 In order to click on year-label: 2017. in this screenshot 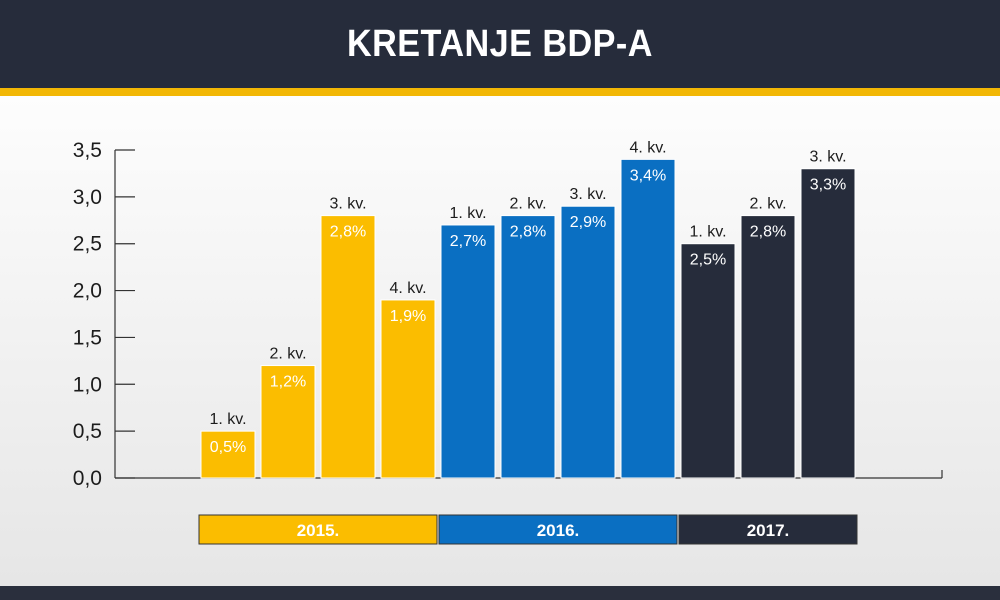, I will do `click(768, 530)`.